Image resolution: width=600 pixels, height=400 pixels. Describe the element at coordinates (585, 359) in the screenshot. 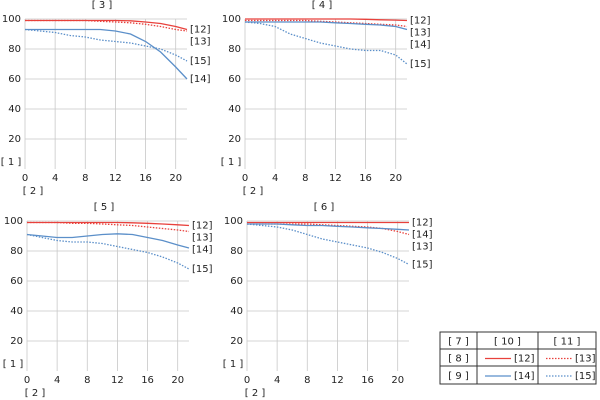

I see `legend-label: [13]` at that location.